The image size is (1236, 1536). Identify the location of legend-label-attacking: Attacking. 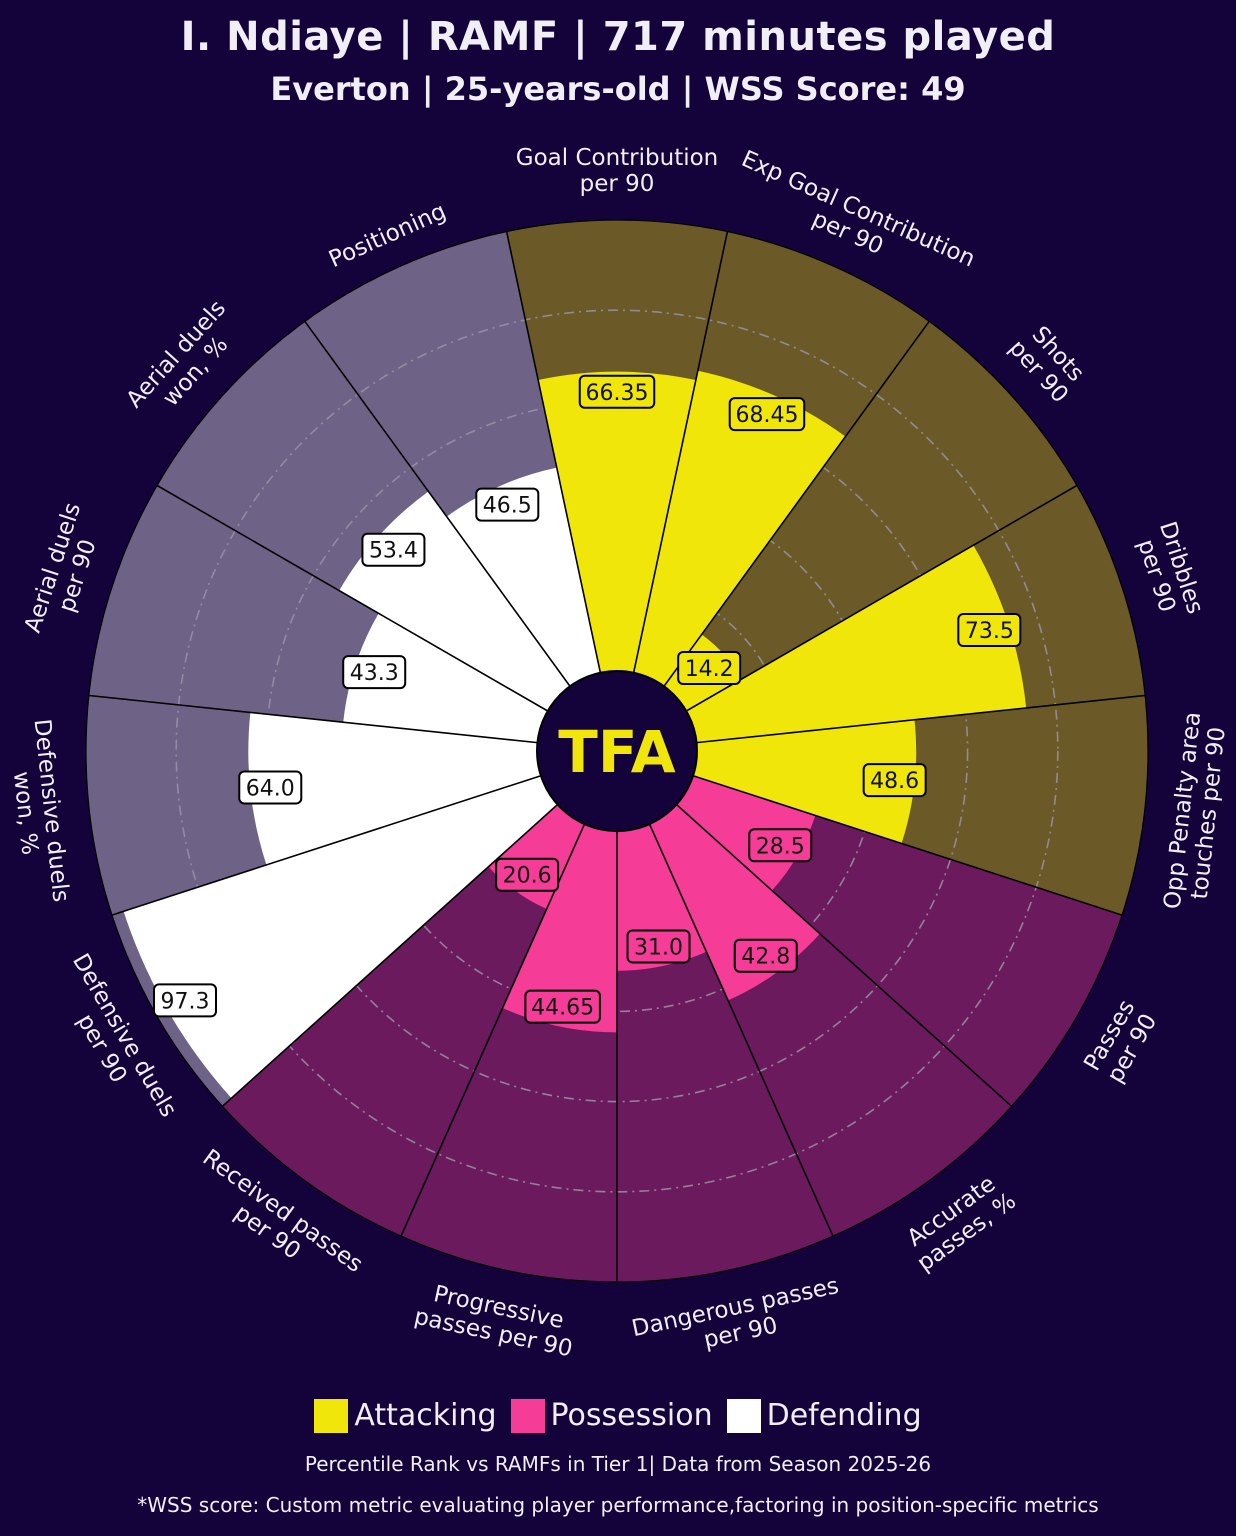
(425, 1415).